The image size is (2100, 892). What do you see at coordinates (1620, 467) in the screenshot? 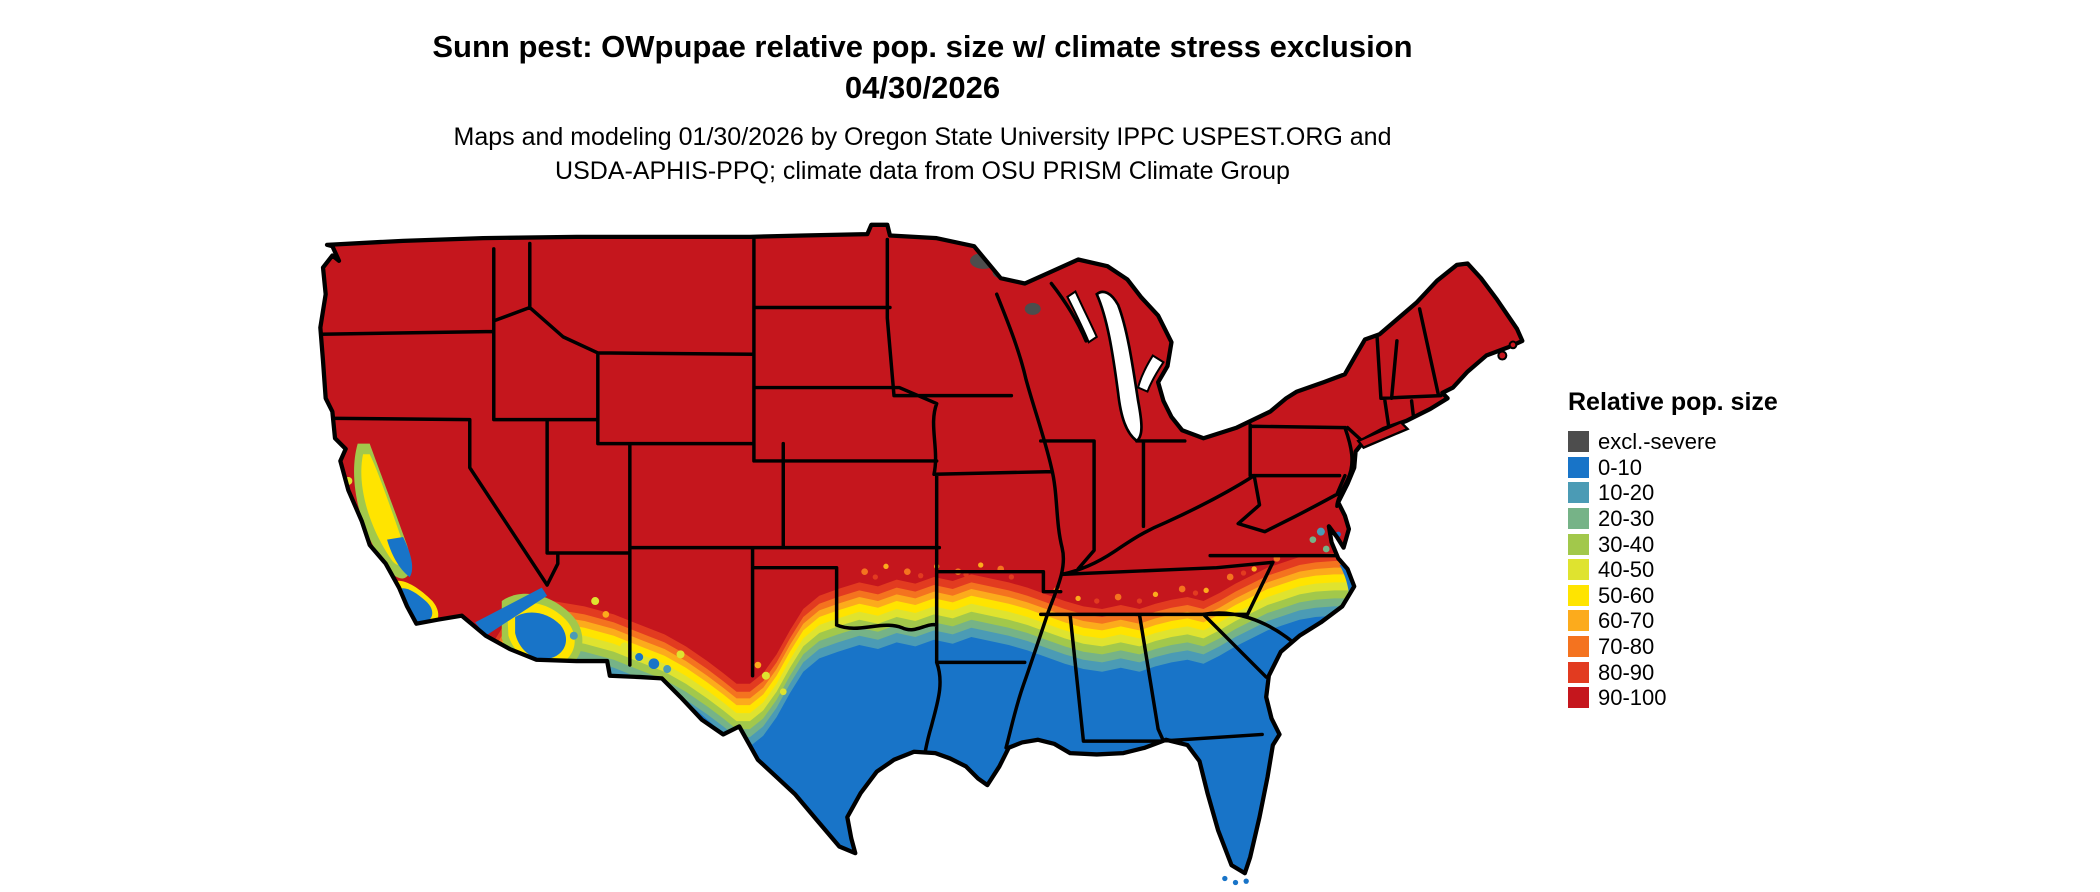
I see `legend-label: 0-10` at bounding box center [1620, 467].